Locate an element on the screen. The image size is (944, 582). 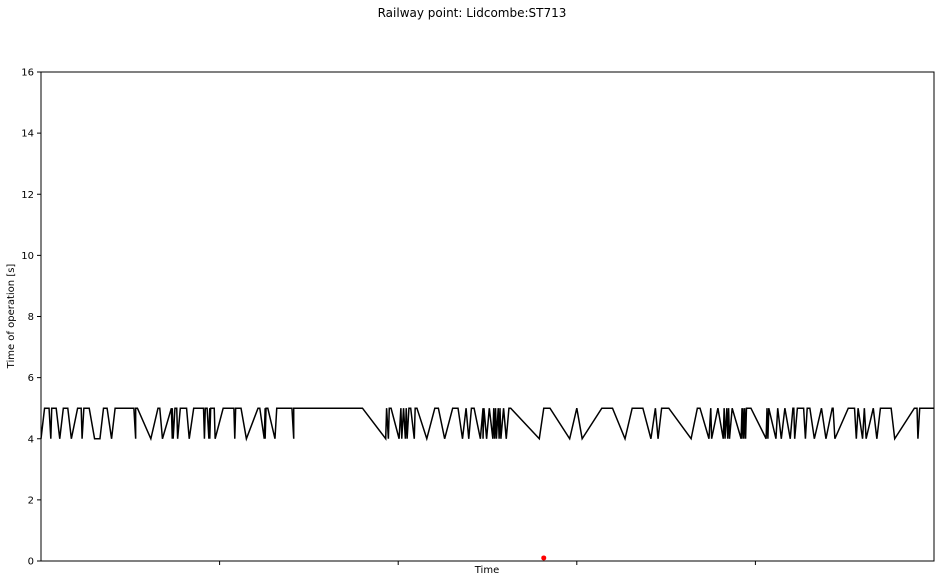
data-point-marker is located at coordinates (544, 558).